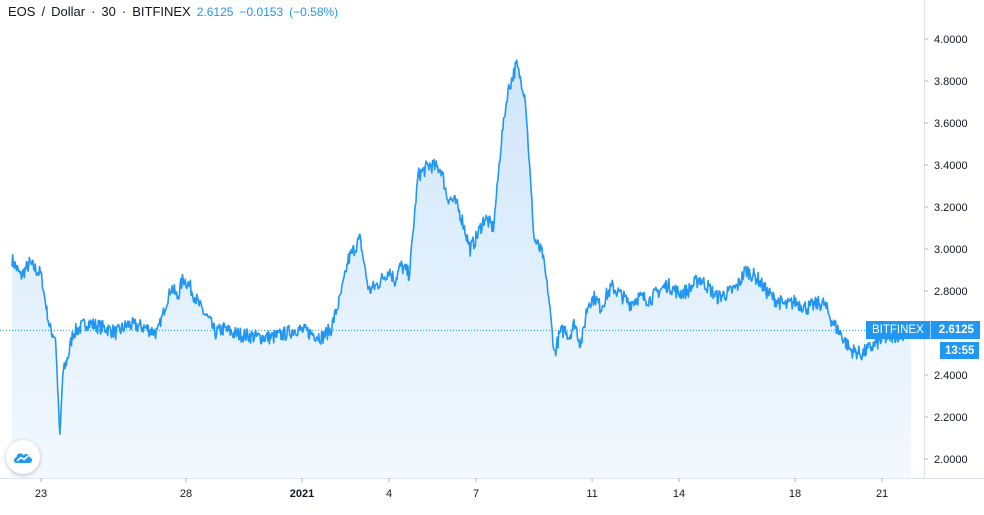  Describe the element at coordinates (302, 494) in the screenshot. I see `time-tick-label: 2021` at that location.